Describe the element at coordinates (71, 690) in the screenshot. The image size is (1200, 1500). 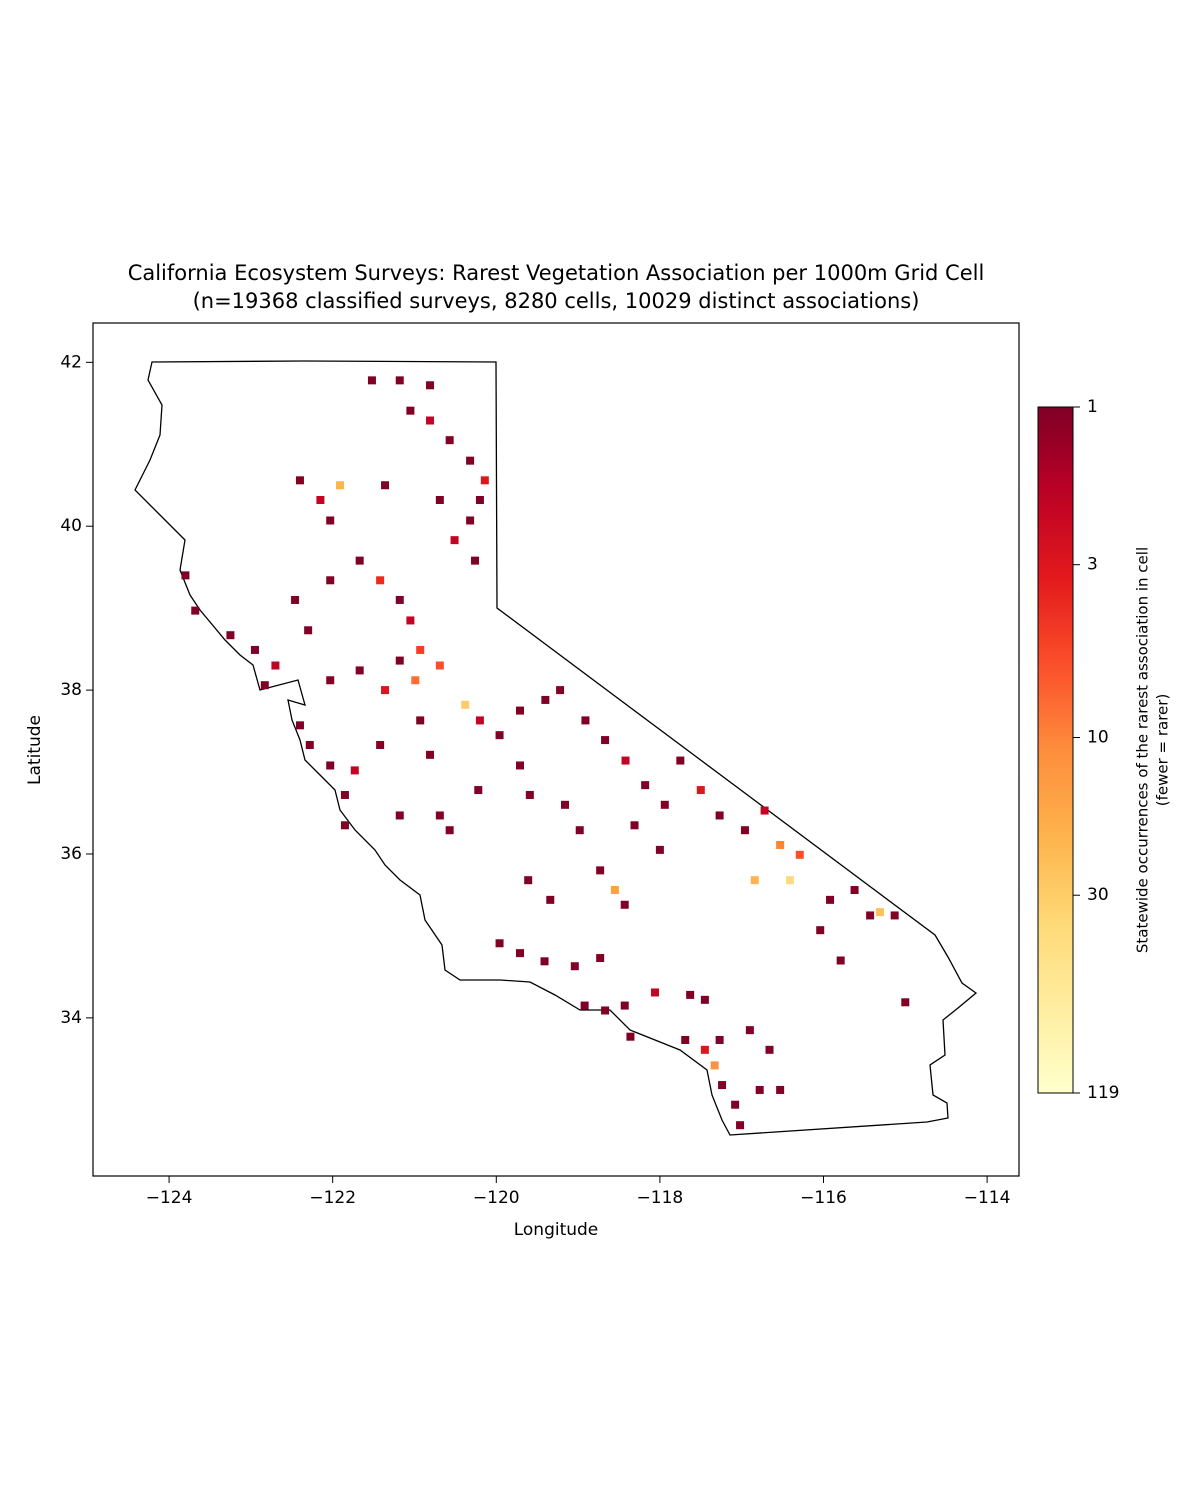
I see `y-tick-label: 38` at that location.